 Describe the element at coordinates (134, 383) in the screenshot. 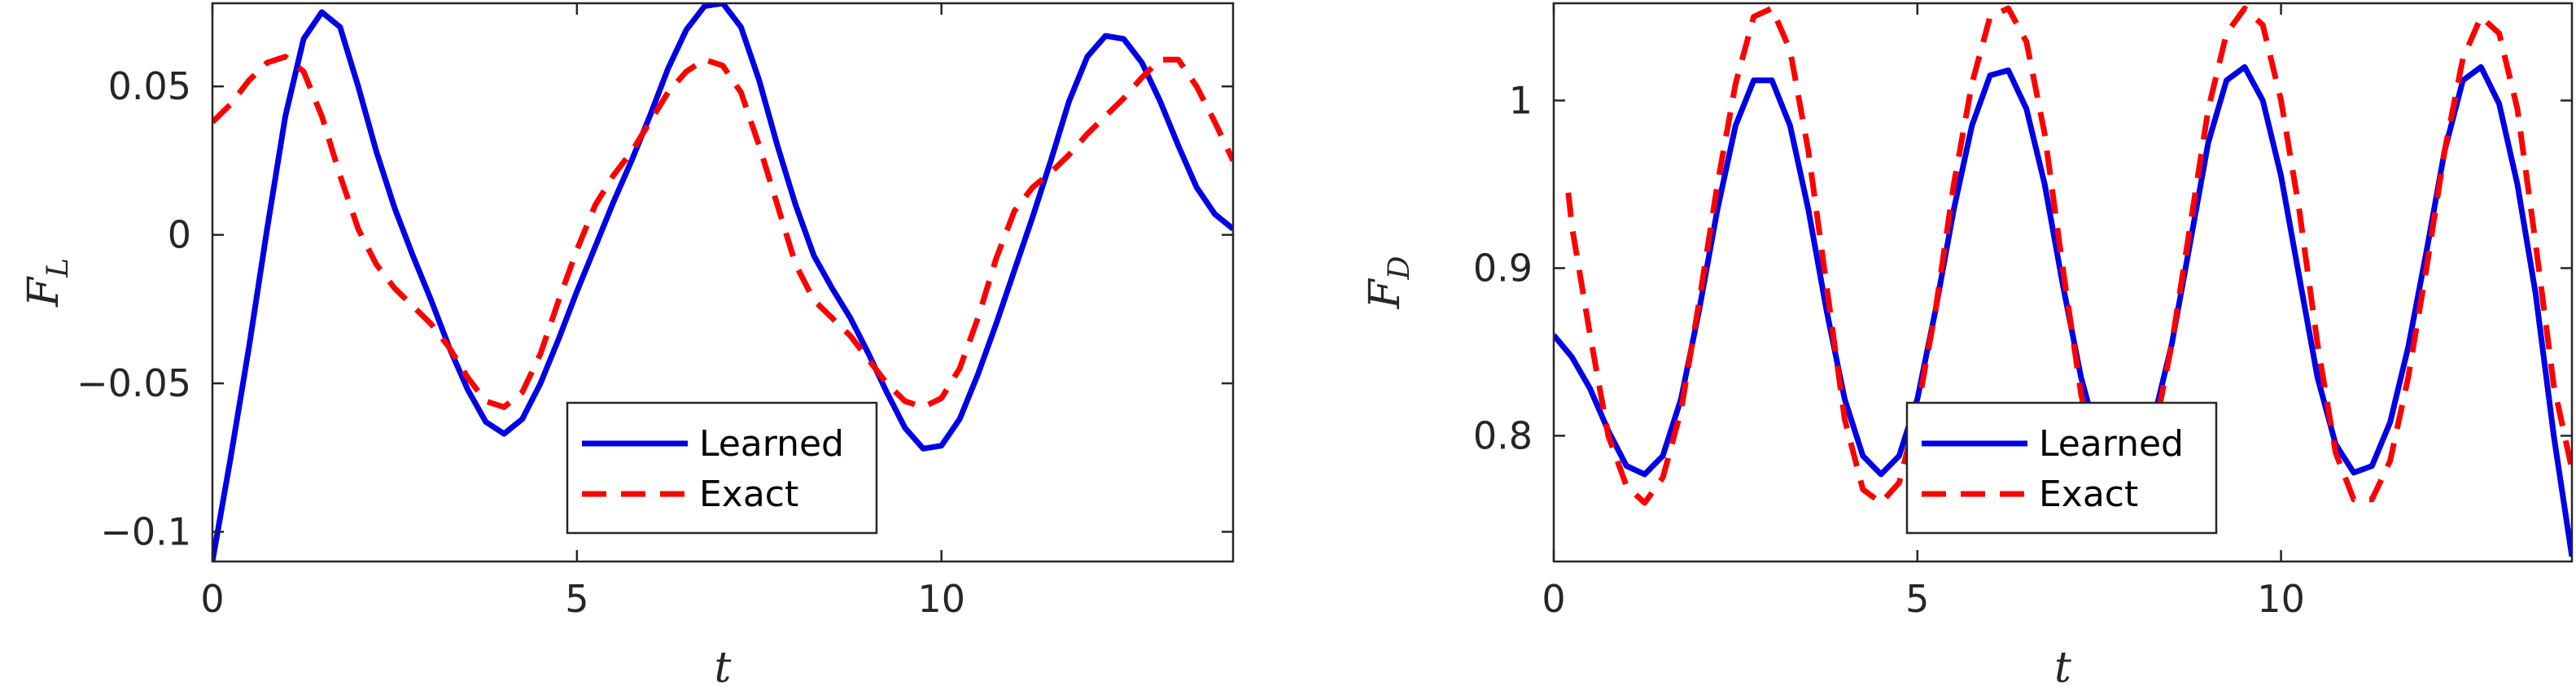

I see `y-tick-label: −0.05` at that location.